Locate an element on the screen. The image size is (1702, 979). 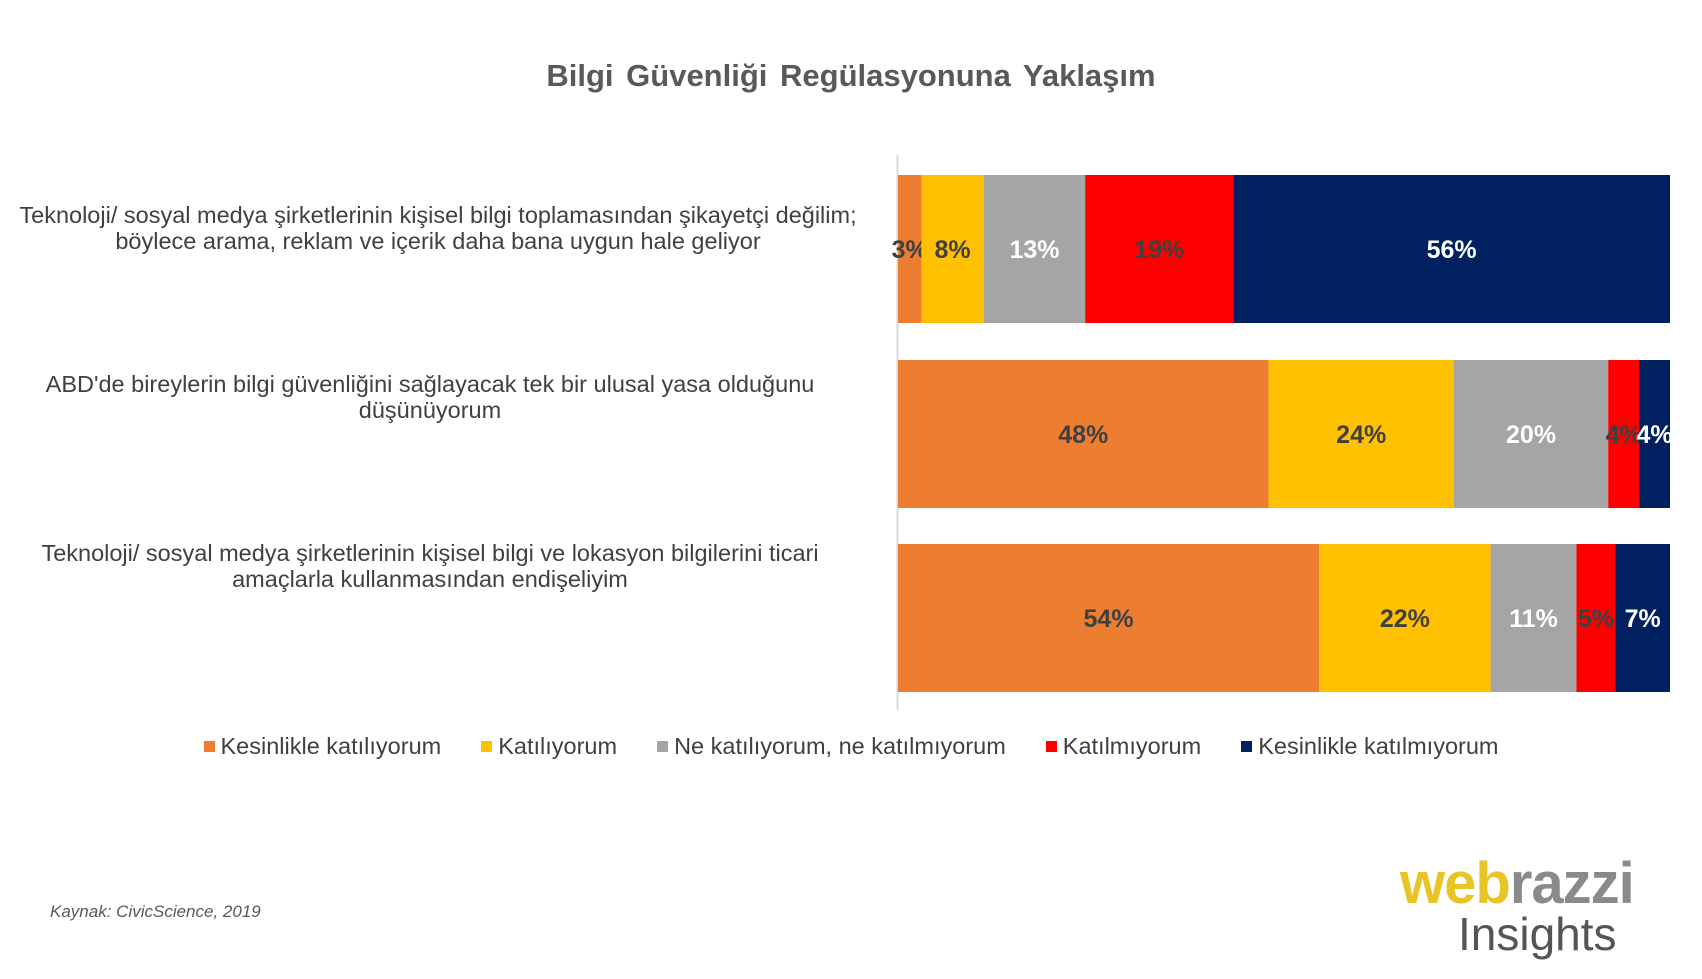
legend-item: Ne katılıyorum, ne katılmıyorum is located at coordinates (831, 746).